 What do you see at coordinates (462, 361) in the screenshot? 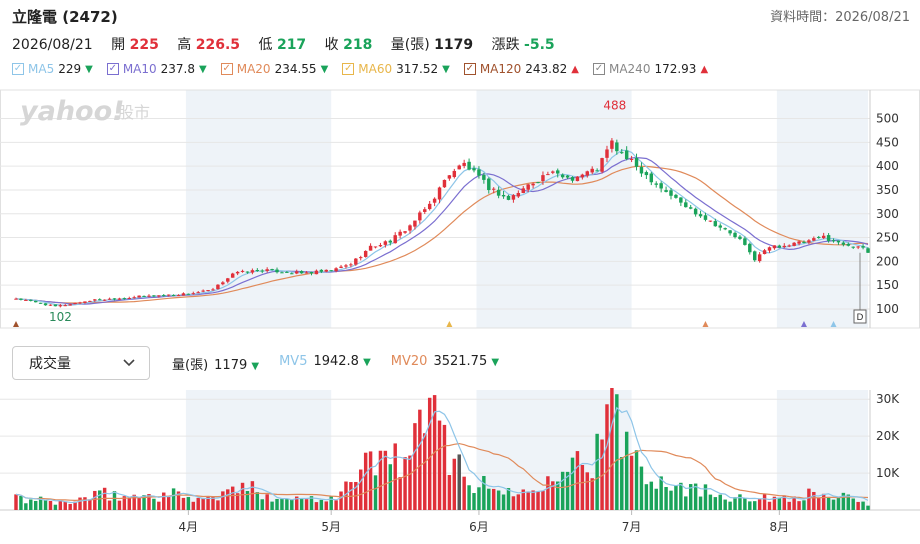
I see `volume-legend-value: 3521.75` at bounding box center [462, 361].